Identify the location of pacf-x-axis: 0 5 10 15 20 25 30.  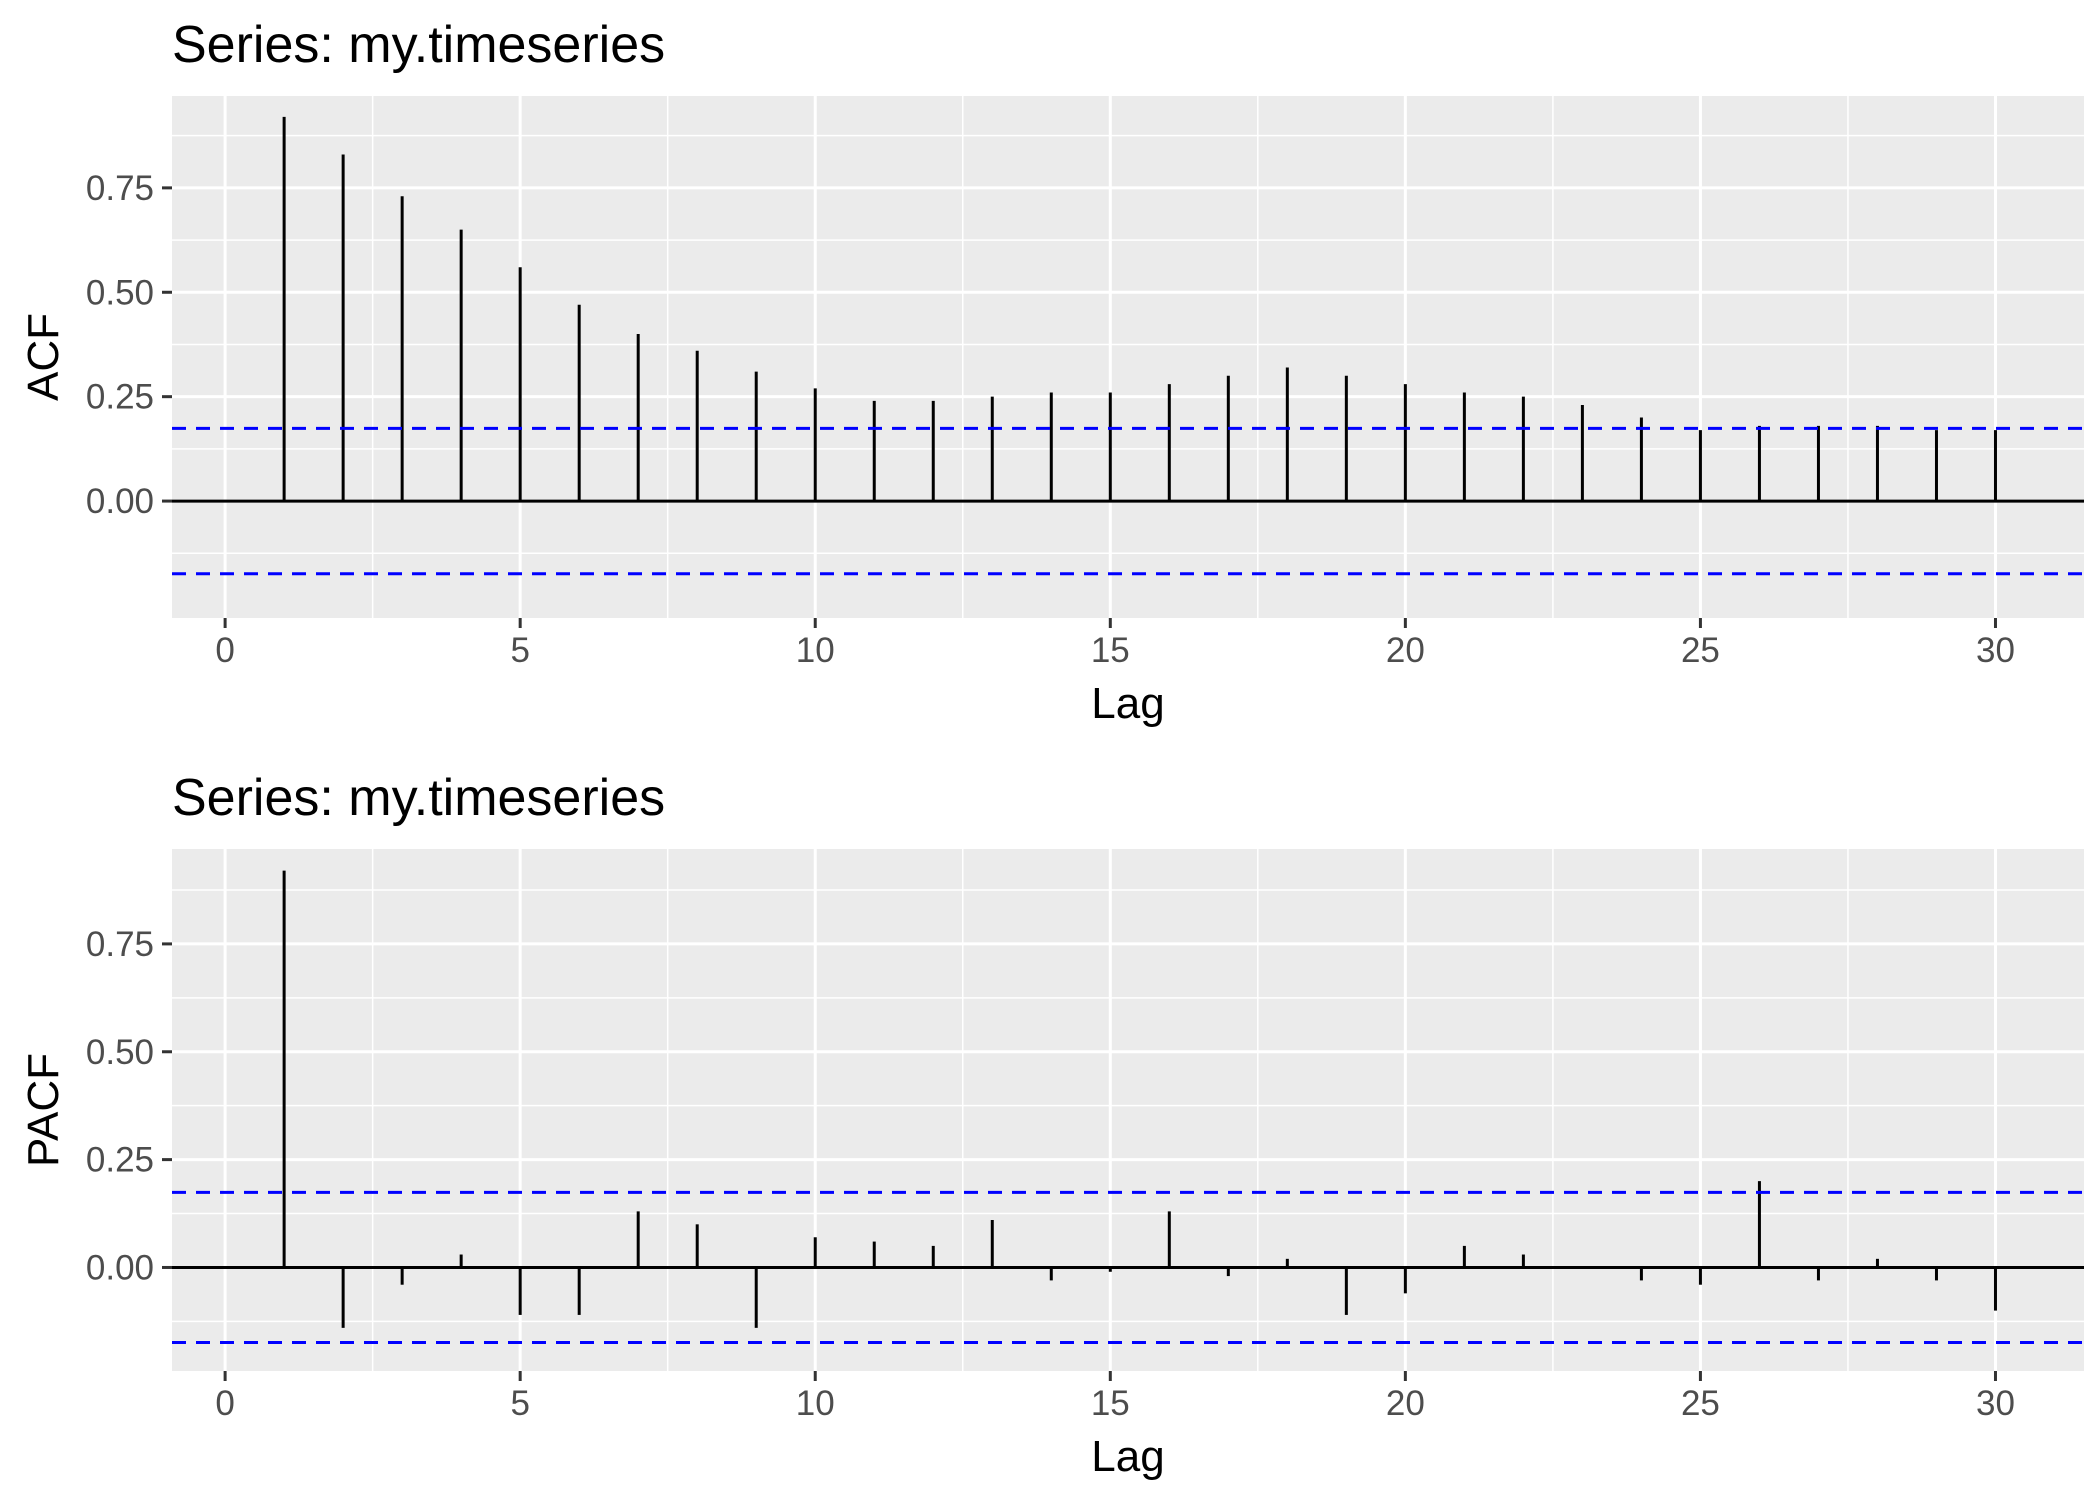
(1115, 1397).